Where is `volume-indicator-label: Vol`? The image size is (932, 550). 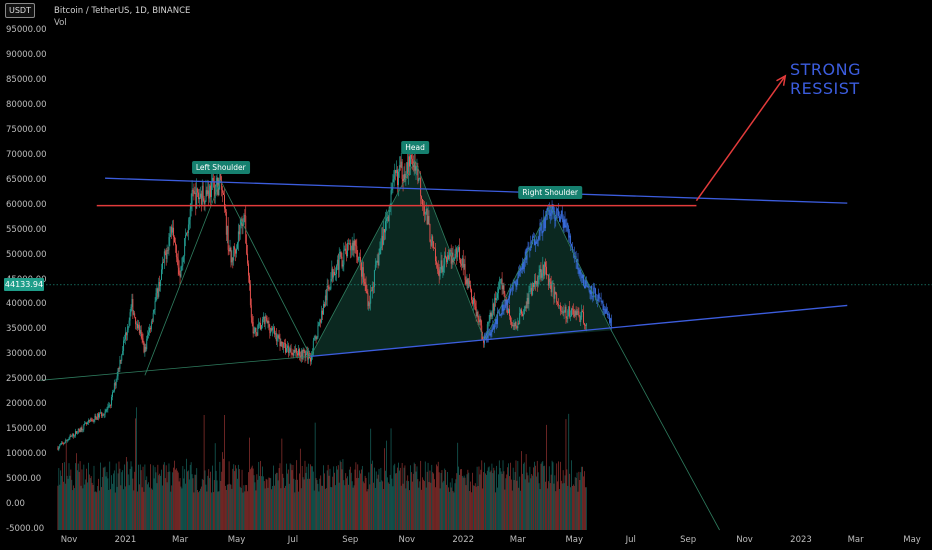 volume-indicator-label: Vol is located at coordinates (60, 23).